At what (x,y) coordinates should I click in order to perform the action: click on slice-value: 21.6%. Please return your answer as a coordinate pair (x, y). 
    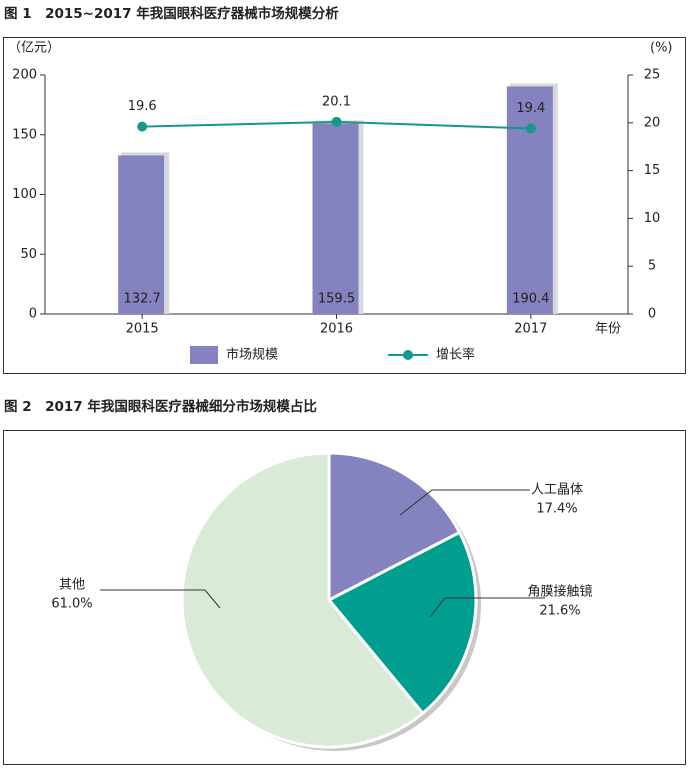
    Looking at the image, I should click on (559, 611).